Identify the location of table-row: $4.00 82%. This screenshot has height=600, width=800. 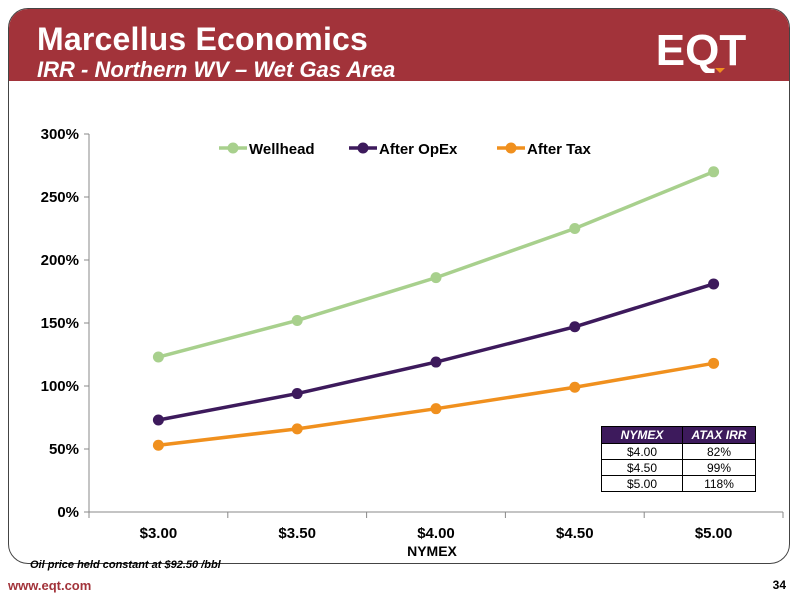
(678, 451).